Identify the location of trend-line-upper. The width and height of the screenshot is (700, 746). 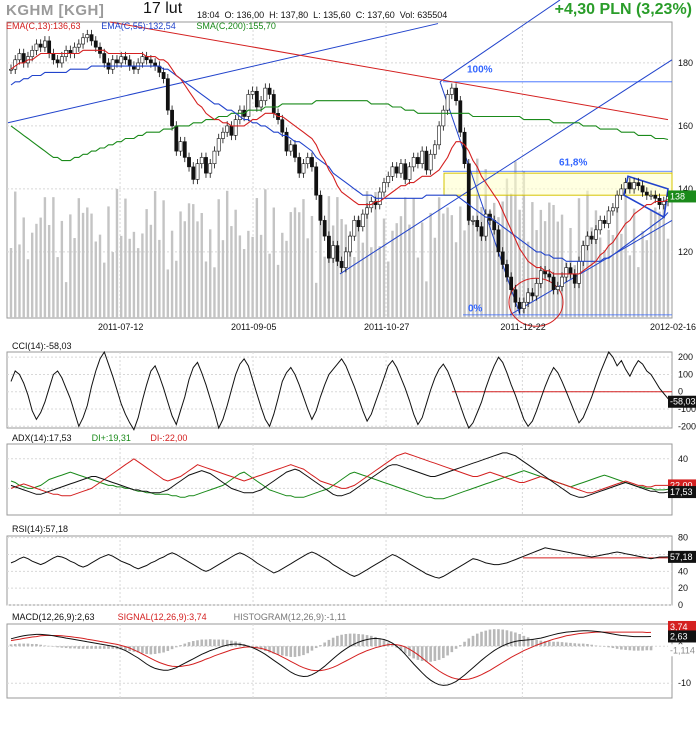
(223, 73).